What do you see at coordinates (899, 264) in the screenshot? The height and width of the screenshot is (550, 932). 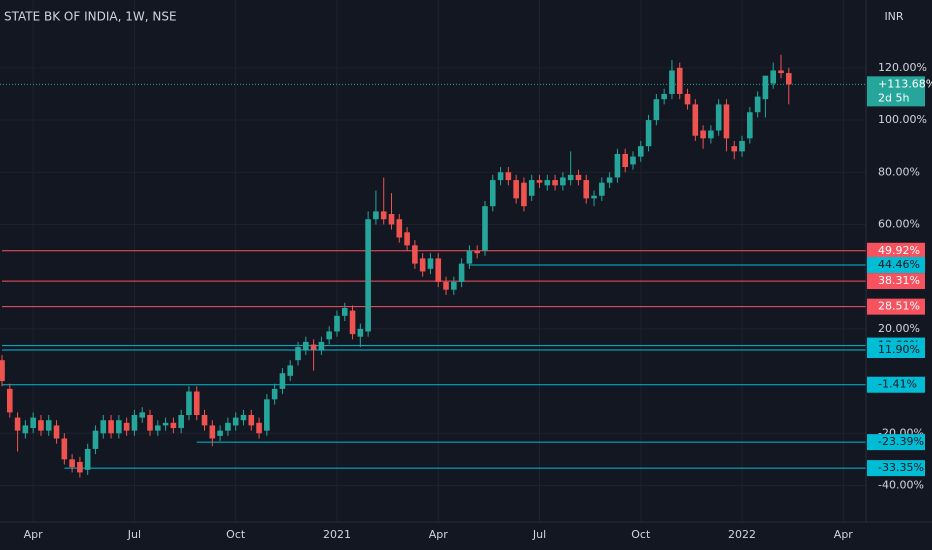 I see `level-label: 44.46%` at bounding box center [899, 264].